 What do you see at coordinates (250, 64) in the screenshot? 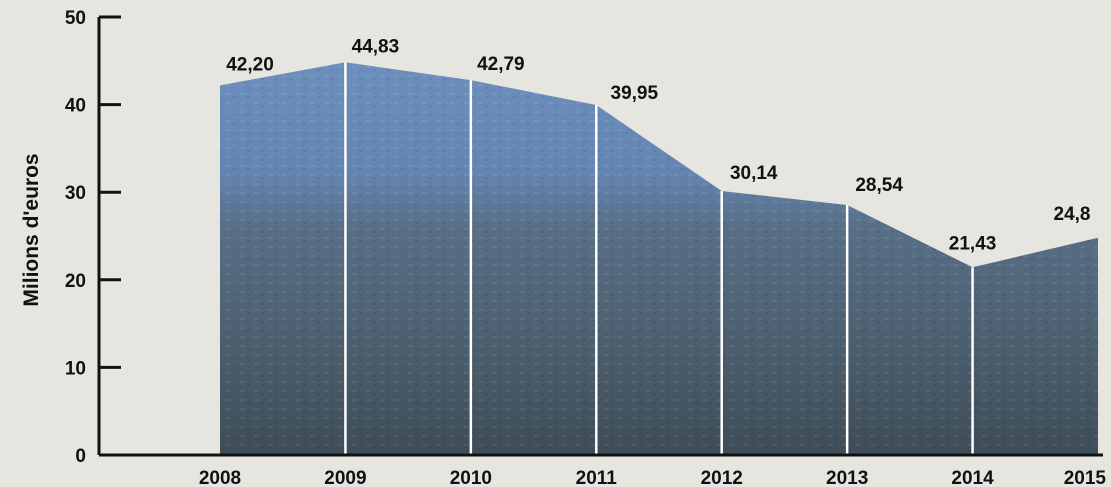
I see `data-label-2008: 42,20` at bounding box center [250, 64].